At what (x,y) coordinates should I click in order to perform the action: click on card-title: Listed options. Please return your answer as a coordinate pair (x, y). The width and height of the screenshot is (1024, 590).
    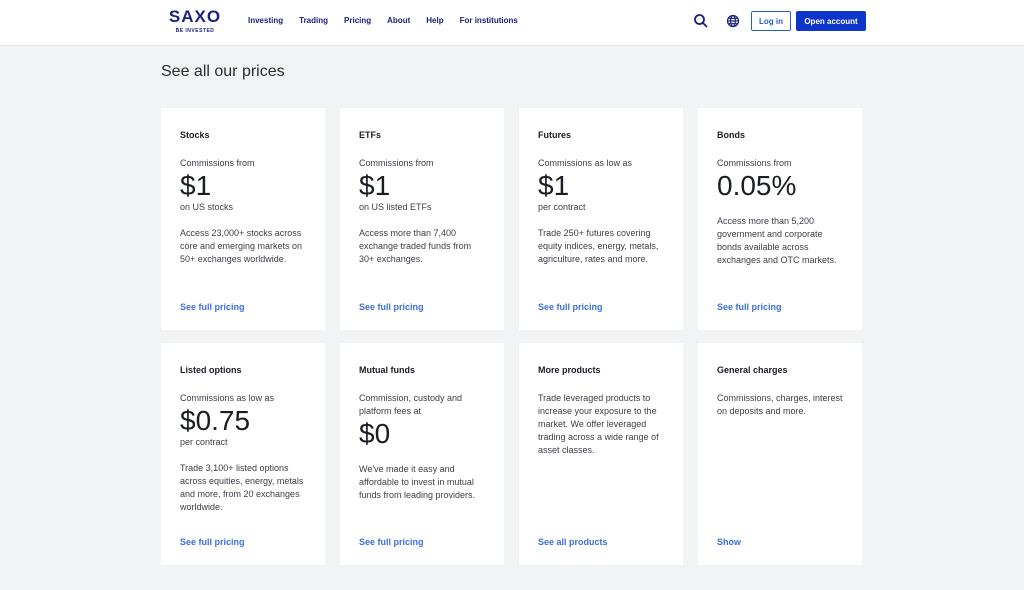
    Looking at the image, I should click on (211, 370).